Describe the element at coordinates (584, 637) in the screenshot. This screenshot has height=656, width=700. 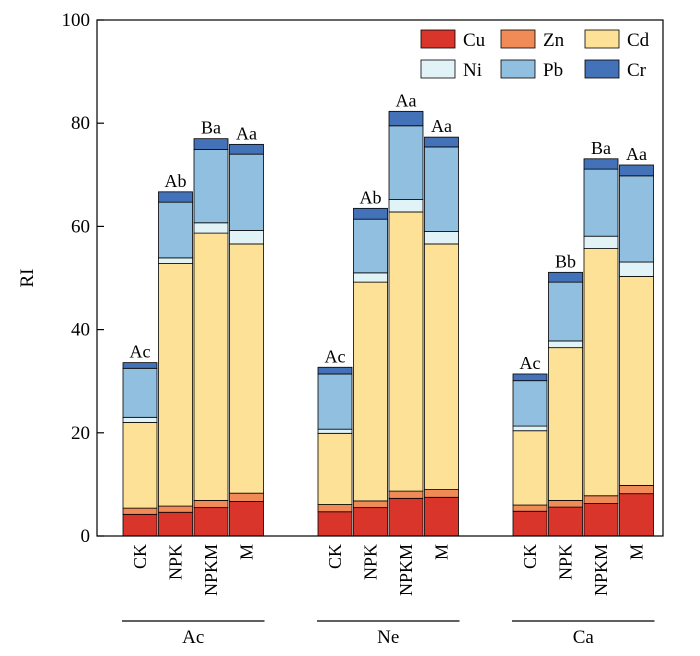
I see `group-label: Ca` at that location.